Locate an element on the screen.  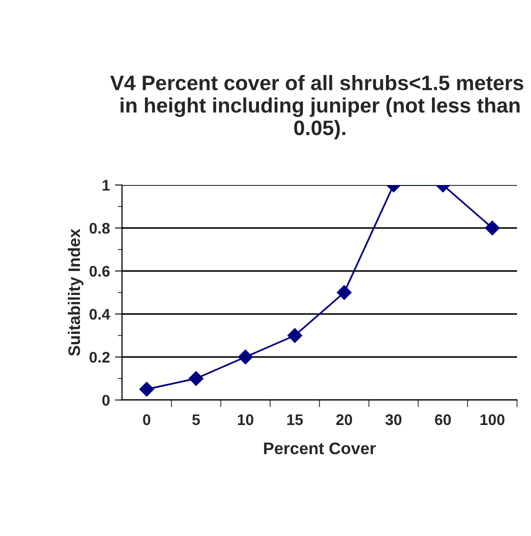
x-tick-label: 15 is located at coordinates (295, 420).